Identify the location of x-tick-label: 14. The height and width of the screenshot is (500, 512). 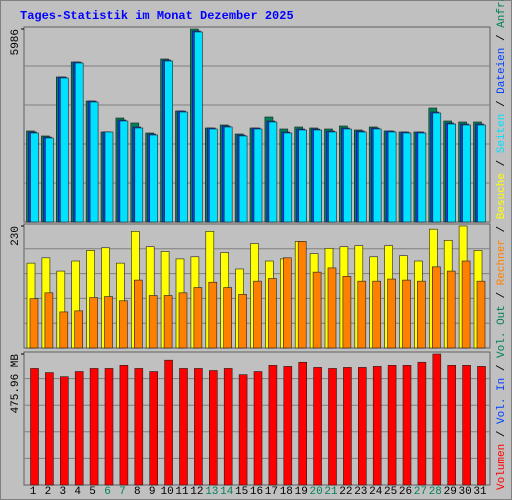
(227, 492).